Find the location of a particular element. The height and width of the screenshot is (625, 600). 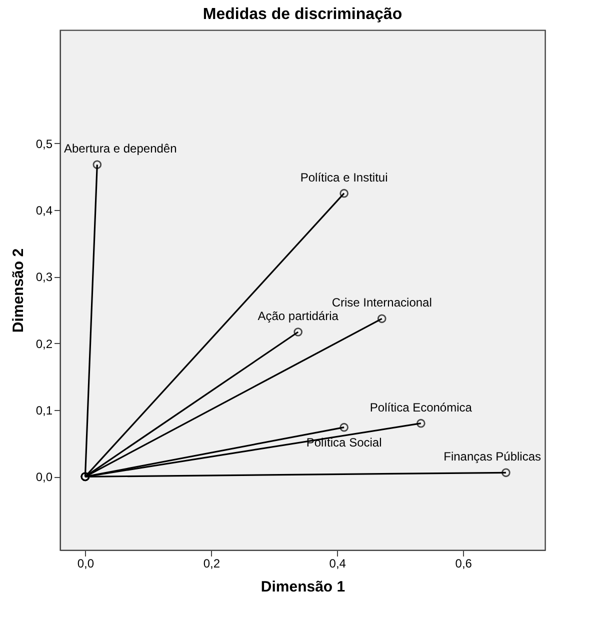

y-tick-label: 0,3 is located at coordinates (44, 277).